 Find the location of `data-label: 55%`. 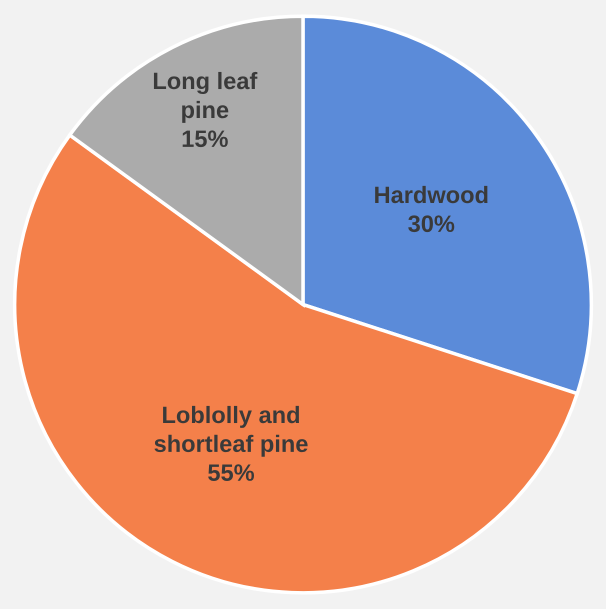

data-label: 55% is located at coordinates (231, 472).